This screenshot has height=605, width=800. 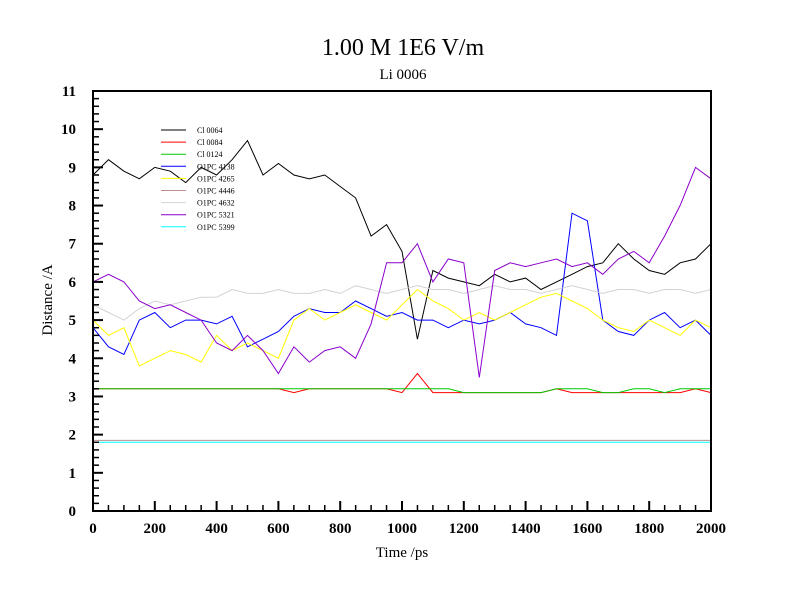 What do you see at coordinates (340, 529) in the screenshot?
I see `x-tick-label: 800` at bounding box center [340, 529].